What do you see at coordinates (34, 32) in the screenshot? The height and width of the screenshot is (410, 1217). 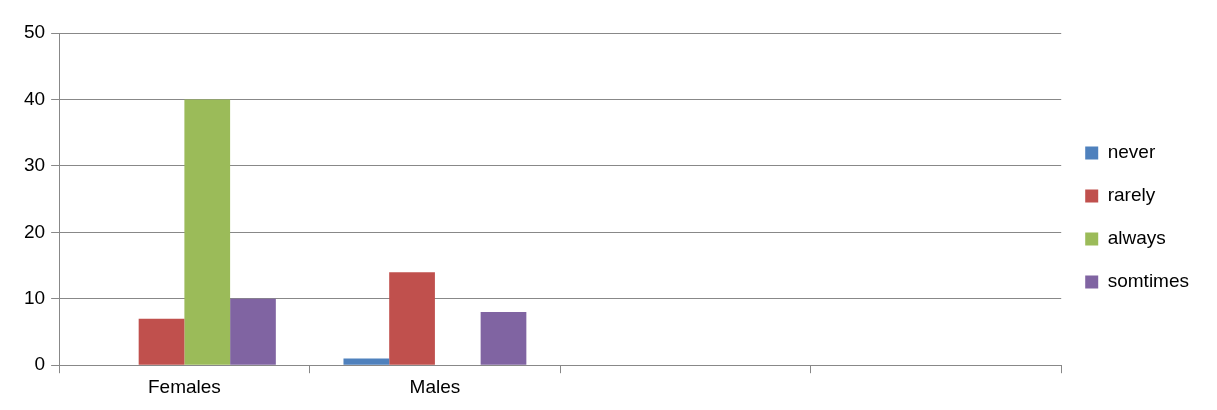 I see `y-tick-label: 50` at bounding box center [34, 32].